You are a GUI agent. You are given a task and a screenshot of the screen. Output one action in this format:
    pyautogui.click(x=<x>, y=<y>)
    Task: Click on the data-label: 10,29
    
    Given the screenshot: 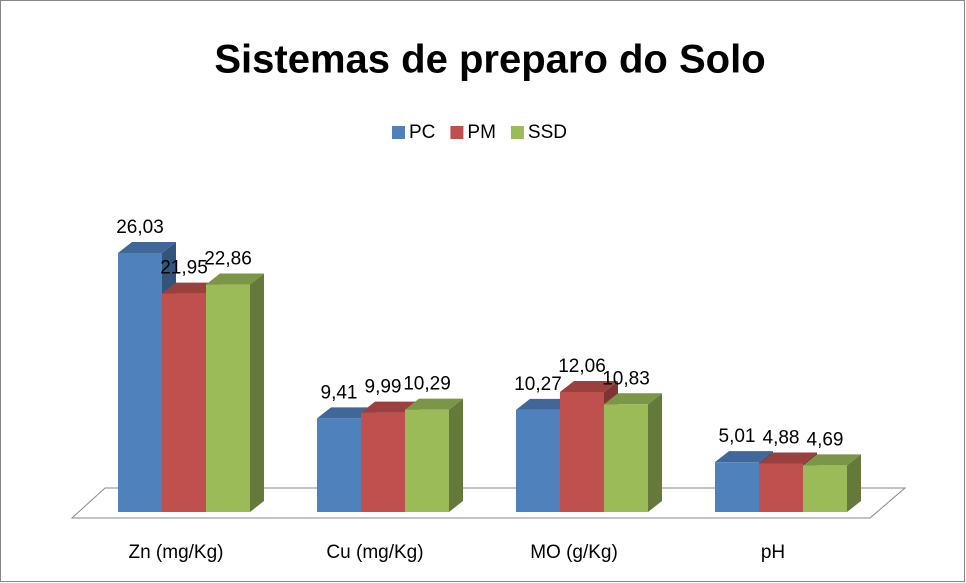 What is the action you would take?
    pyautogui.click(x=427, y=384)
    